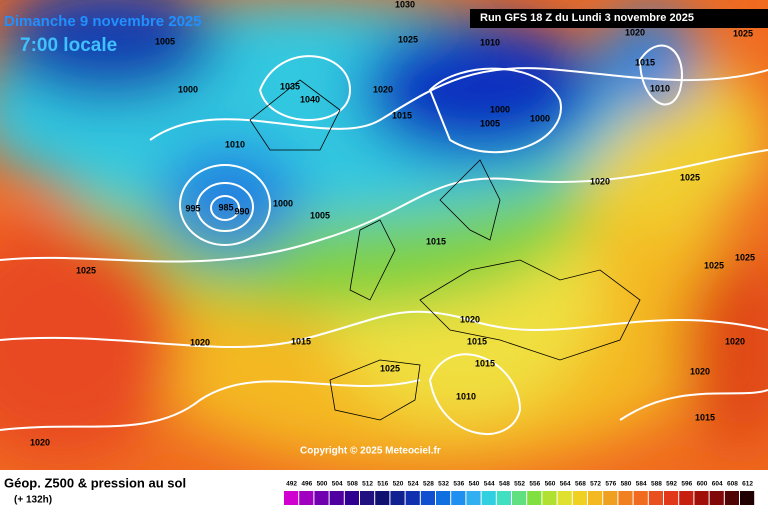  I want to click on scale-label: 500, so click(322, 484).